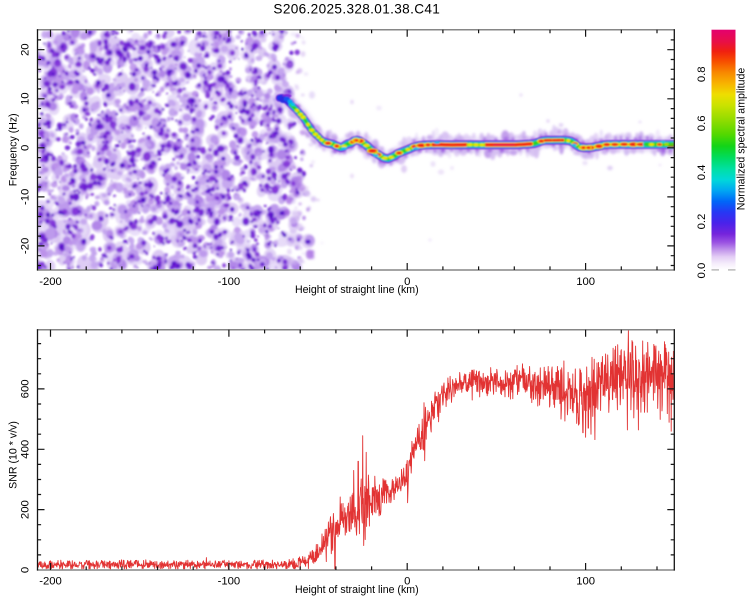 The image size is (750, 600). I want to click on svg-text: 0.0, so click(702, 271).